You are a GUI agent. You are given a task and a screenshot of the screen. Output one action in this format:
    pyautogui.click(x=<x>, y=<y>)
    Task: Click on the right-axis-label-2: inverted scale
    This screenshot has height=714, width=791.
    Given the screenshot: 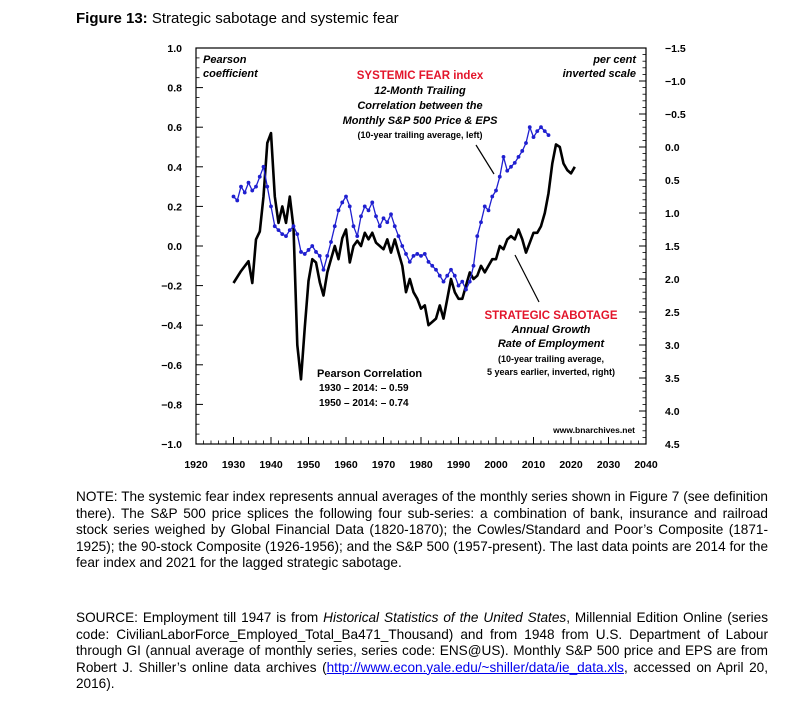 What is the action you would take?
    pyautogui.click(x=599, y=74)
    